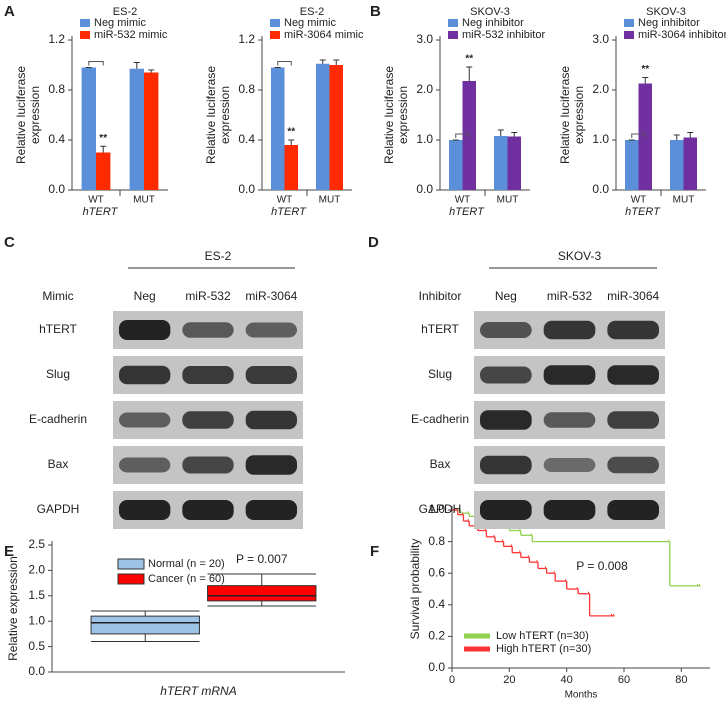  I want to click on y-tick-label: 0.8, so click(56, 89).